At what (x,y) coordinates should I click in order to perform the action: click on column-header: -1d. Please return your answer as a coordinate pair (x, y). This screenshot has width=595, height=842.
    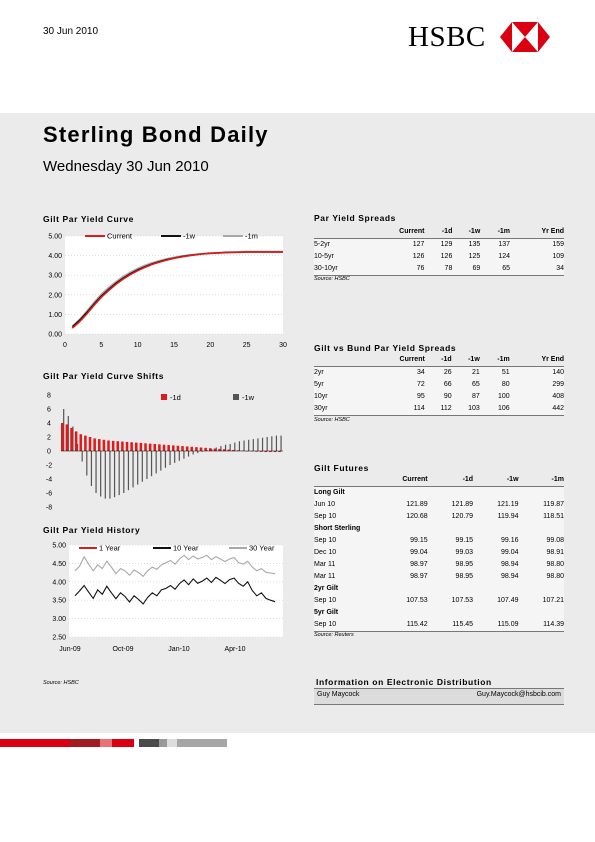
    Looking at the image, I should click on (447, 231).